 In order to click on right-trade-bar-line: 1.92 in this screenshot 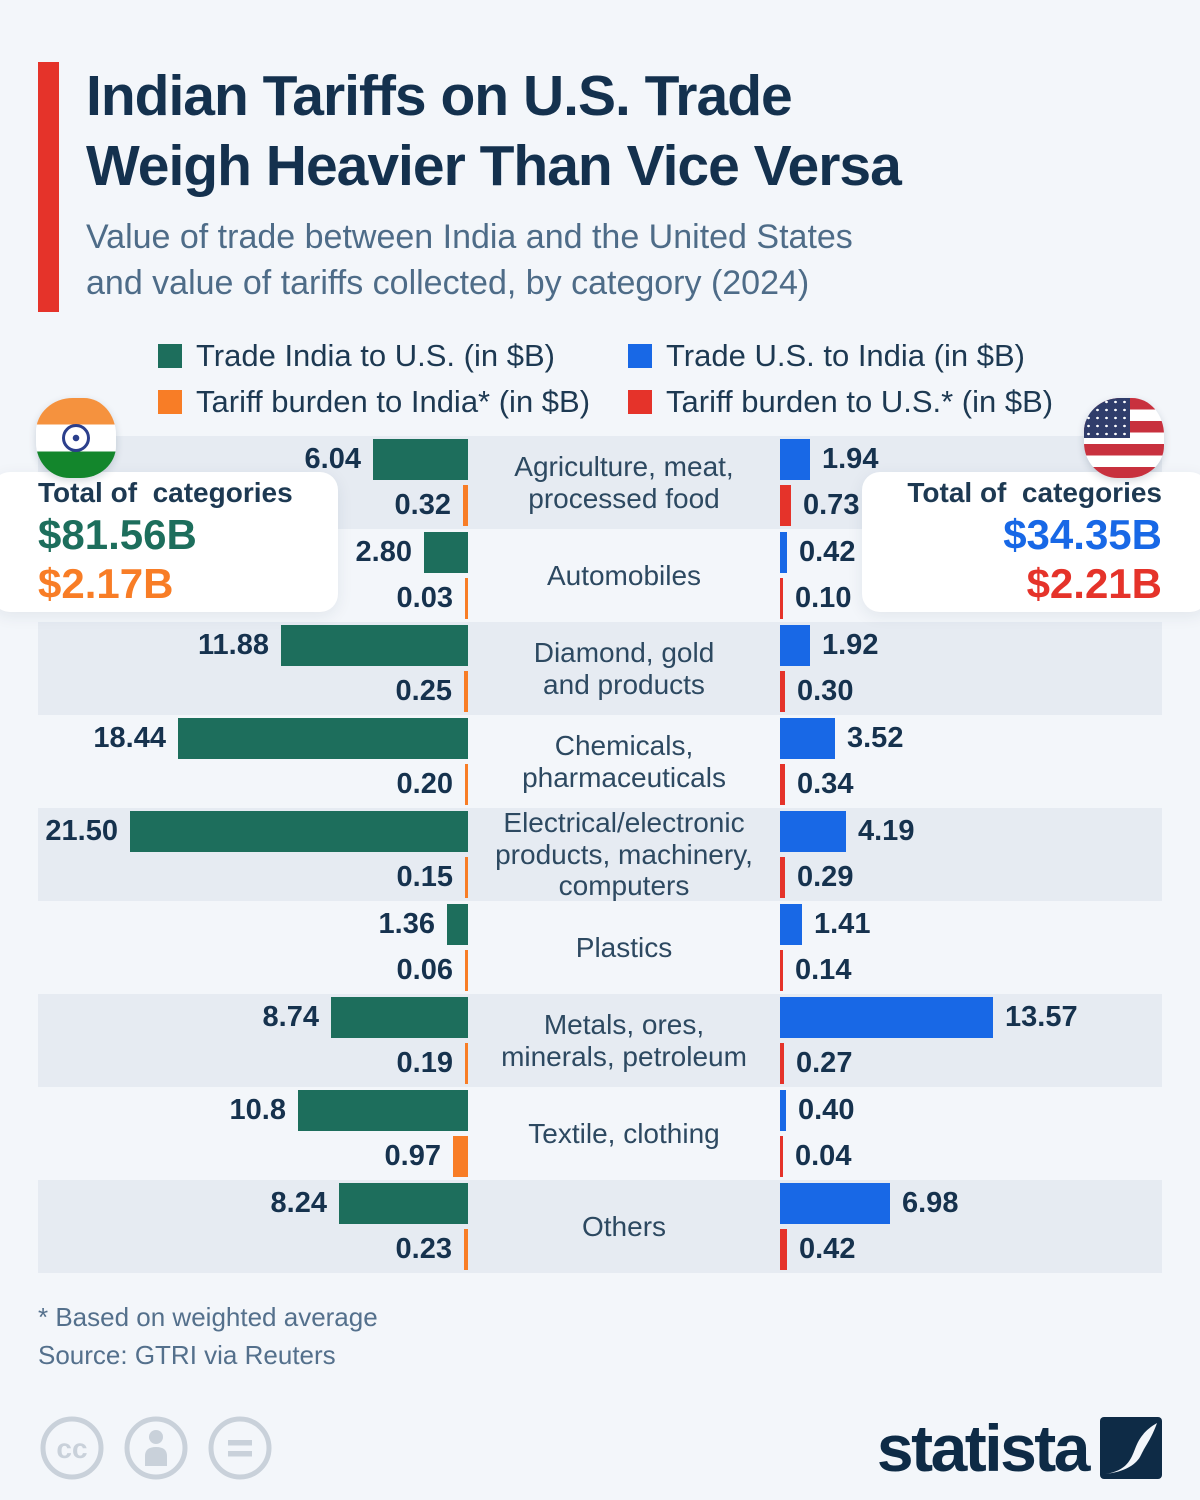, I will do `click(829, 645)`.